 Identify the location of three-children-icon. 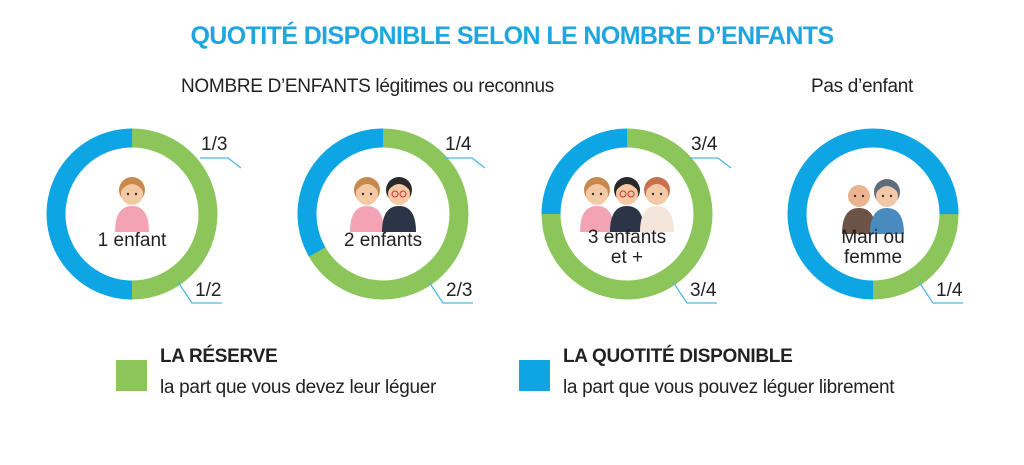
(627, 204).